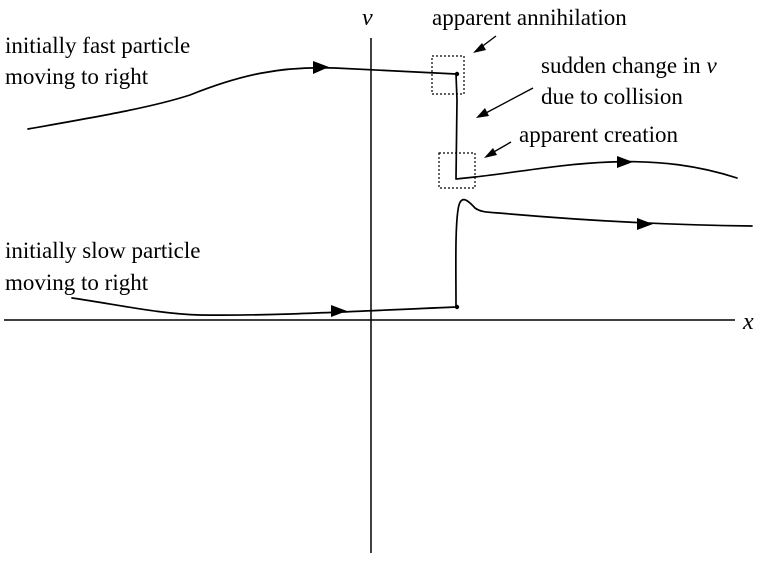  What do you see at coordinates (457, 170) in the screenshot?
I see `creation-box` at bounding box center [457, 170].